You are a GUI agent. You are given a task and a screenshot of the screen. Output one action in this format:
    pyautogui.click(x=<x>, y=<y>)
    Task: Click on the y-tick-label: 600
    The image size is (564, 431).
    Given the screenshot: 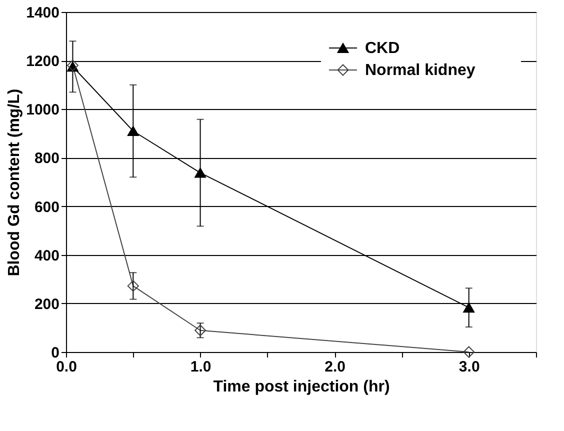 What is the action you would take?
    pyautogui.click(x=47, y=207)
    